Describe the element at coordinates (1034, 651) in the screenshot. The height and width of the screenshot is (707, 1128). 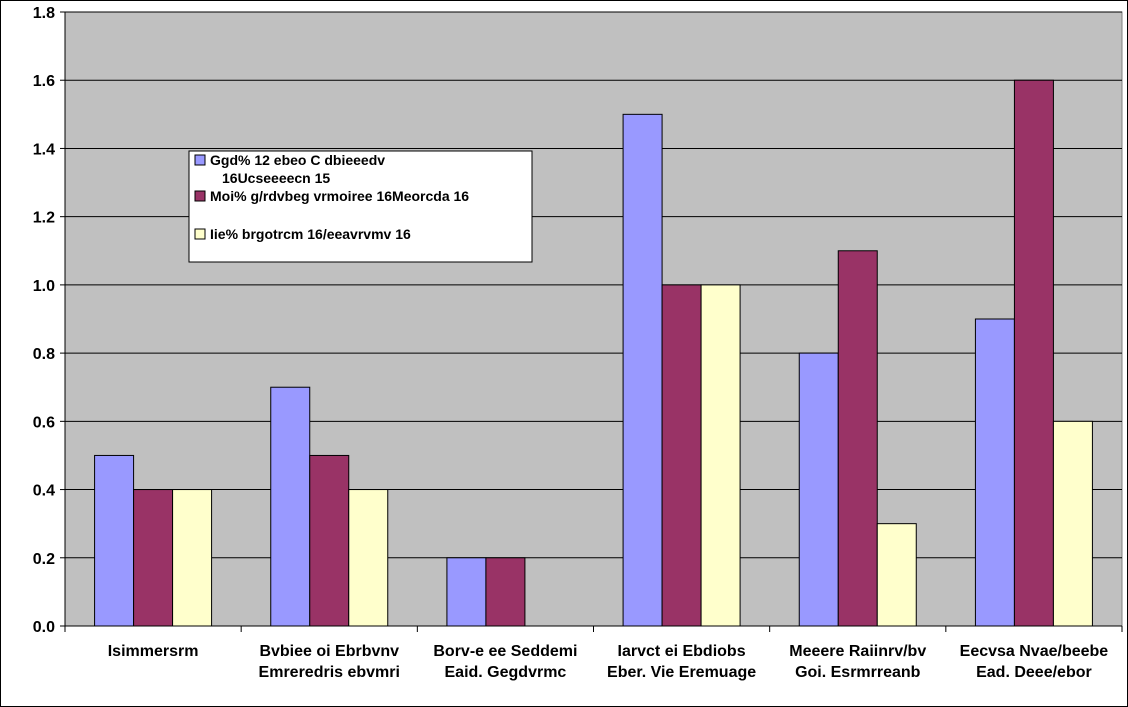
I see `x-category-label: Eecvsa Nvae/beebe` at that location.